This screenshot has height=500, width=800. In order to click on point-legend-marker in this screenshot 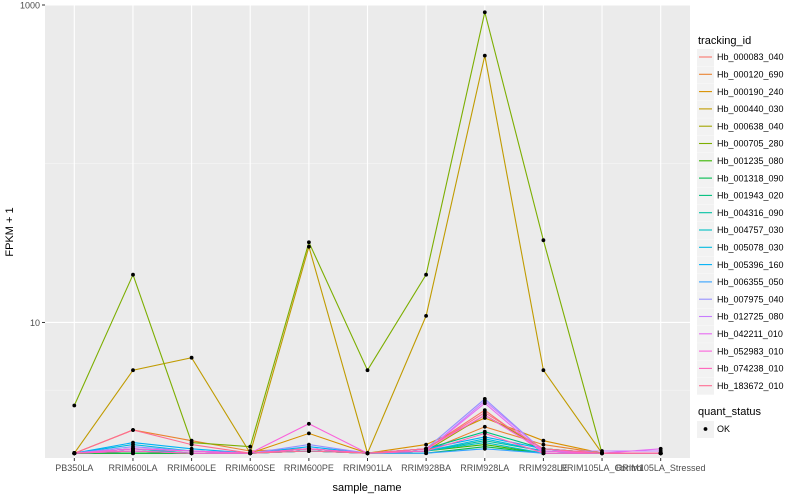, I will do `click(705, 429)`.